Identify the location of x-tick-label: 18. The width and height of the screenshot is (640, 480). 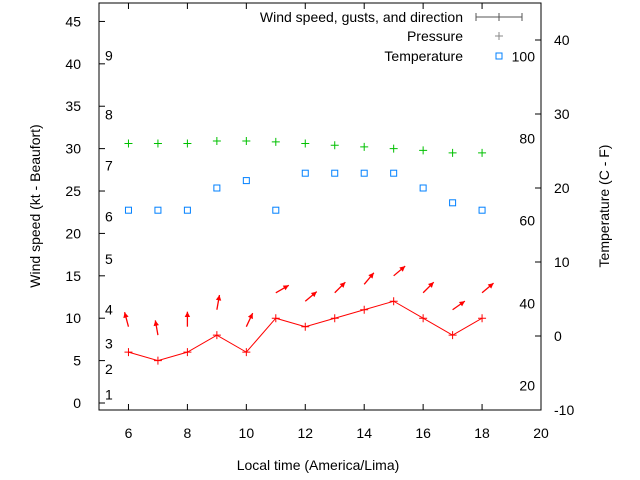
(482, 433).